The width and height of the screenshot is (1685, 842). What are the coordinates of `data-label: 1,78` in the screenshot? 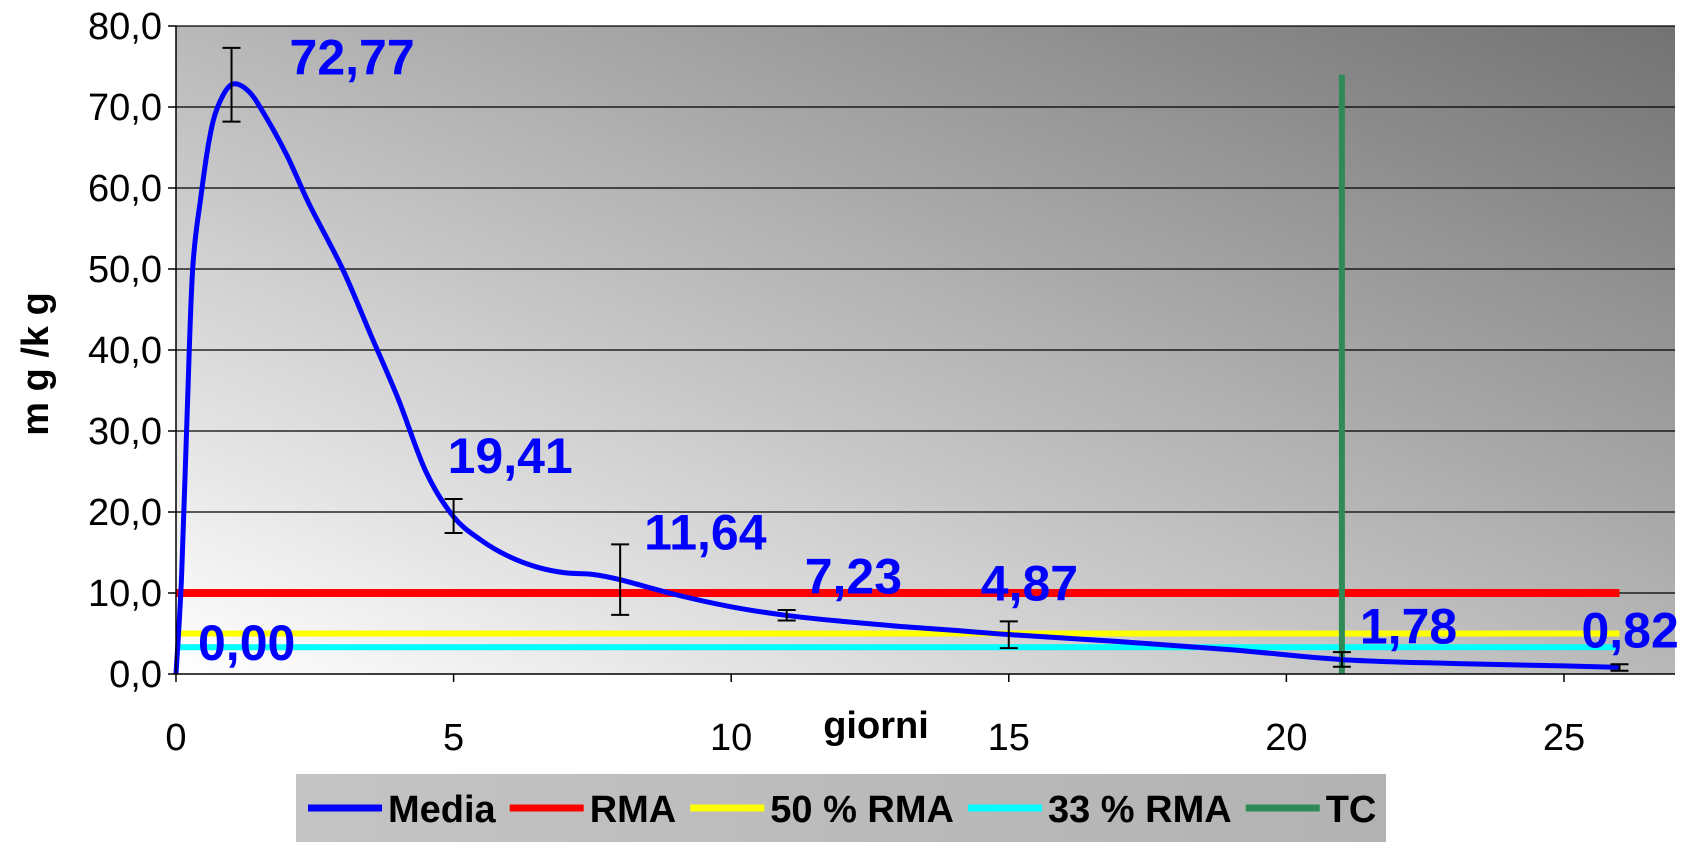 It's located at (1408, 627).